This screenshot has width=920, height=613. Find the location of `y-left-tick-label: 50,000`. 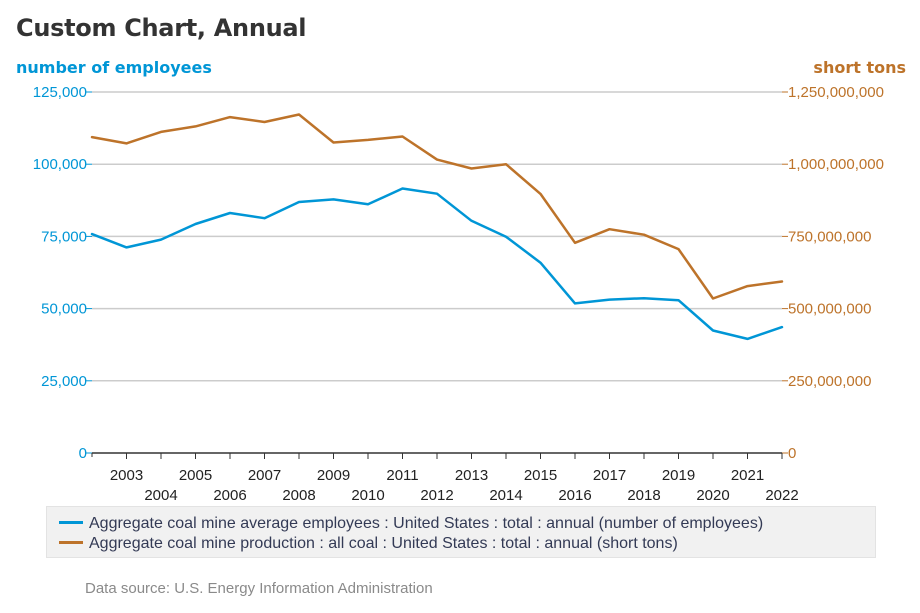

y-left-tick-label: 50,000 is located at coordinates (64, 309).